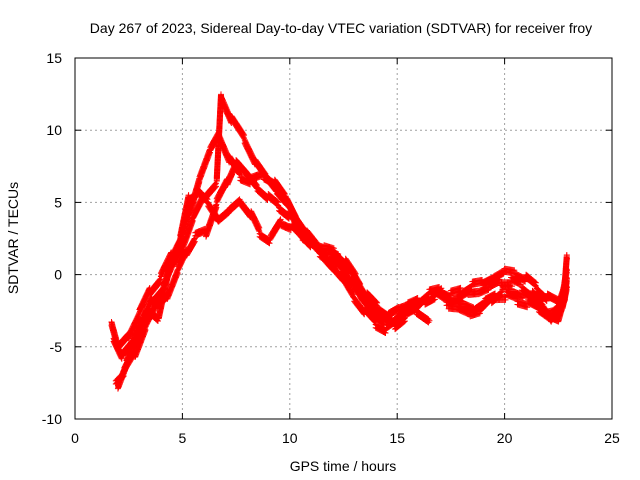 This screenshot has width=640, height=480. Describe the element at coordinates (160, 279) in the screenshot. I see `data-point-marker` at that location.